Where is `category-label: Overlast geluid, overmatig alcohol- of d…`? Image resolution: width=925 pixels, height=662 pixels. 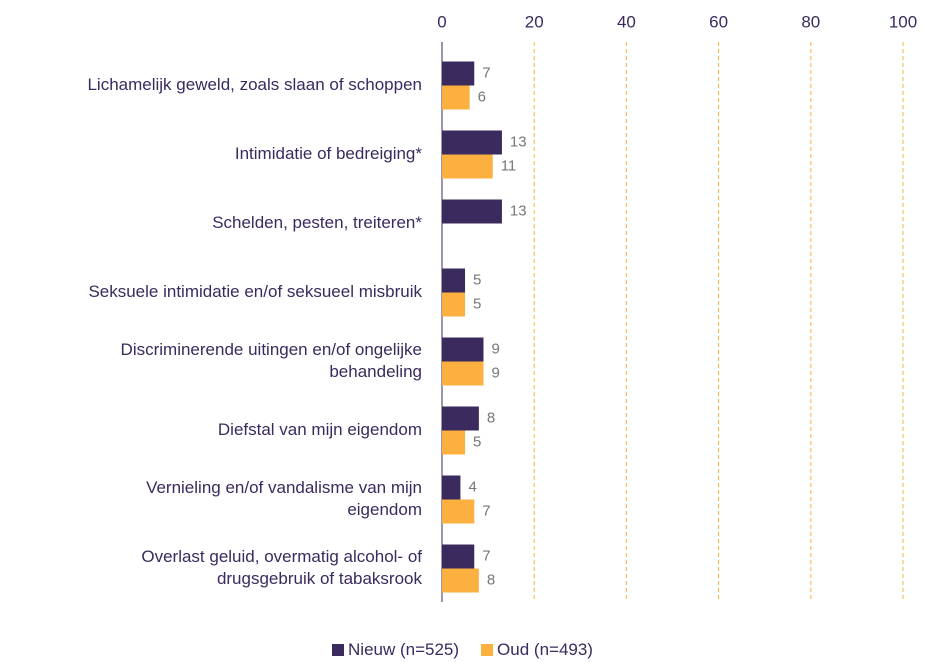 category-label: Overlast geluid, overmatig alcohol- of d… is located at coordinates (281, 567).